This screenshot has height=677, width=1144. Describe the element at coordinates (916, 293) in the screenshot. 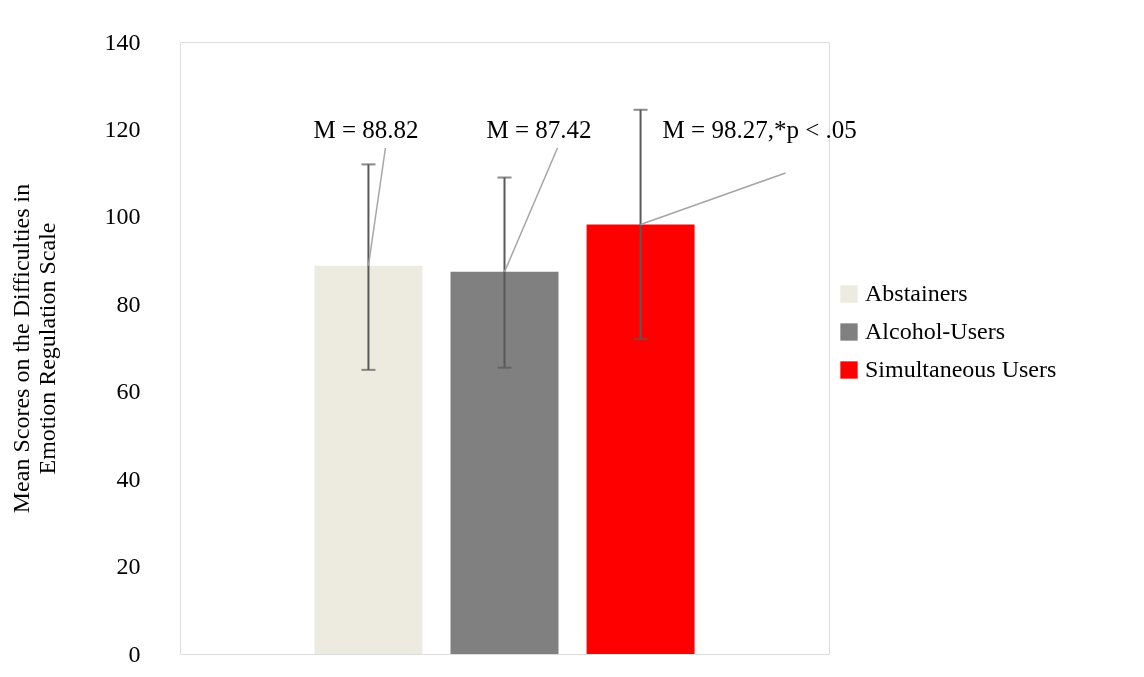

I see `legend-label: Abstainers` at that location.